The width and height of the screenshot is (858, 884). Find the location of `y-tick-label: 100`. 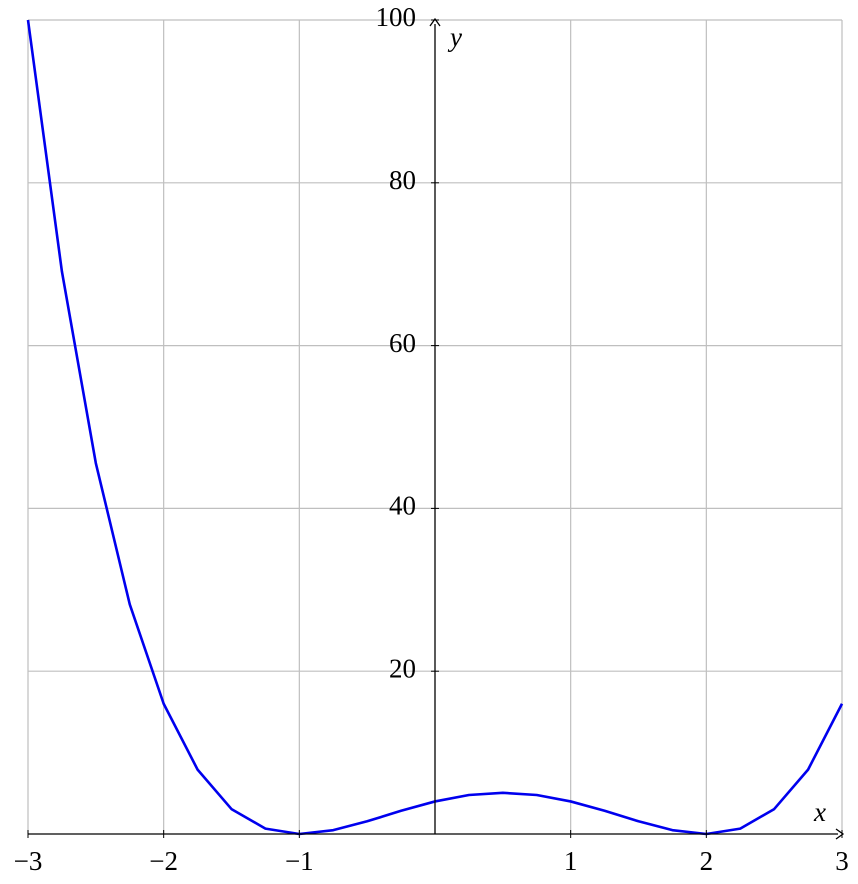

y-tick-label: 100 is located at coordinates (396, 17).